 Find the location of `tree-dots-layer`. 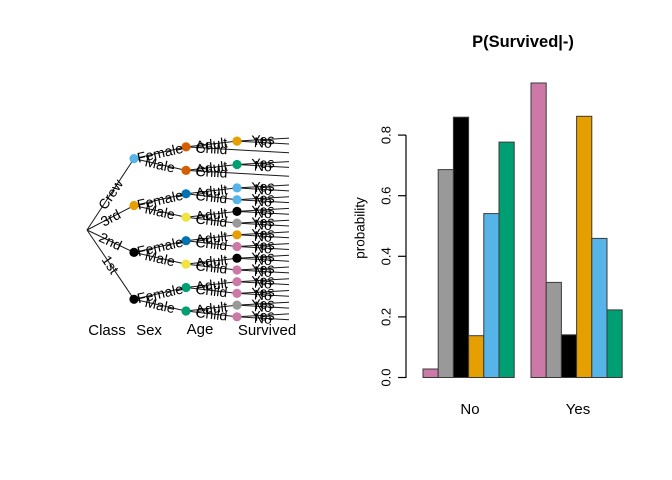

tree-dots-layer is located at coordinates (185, 229).